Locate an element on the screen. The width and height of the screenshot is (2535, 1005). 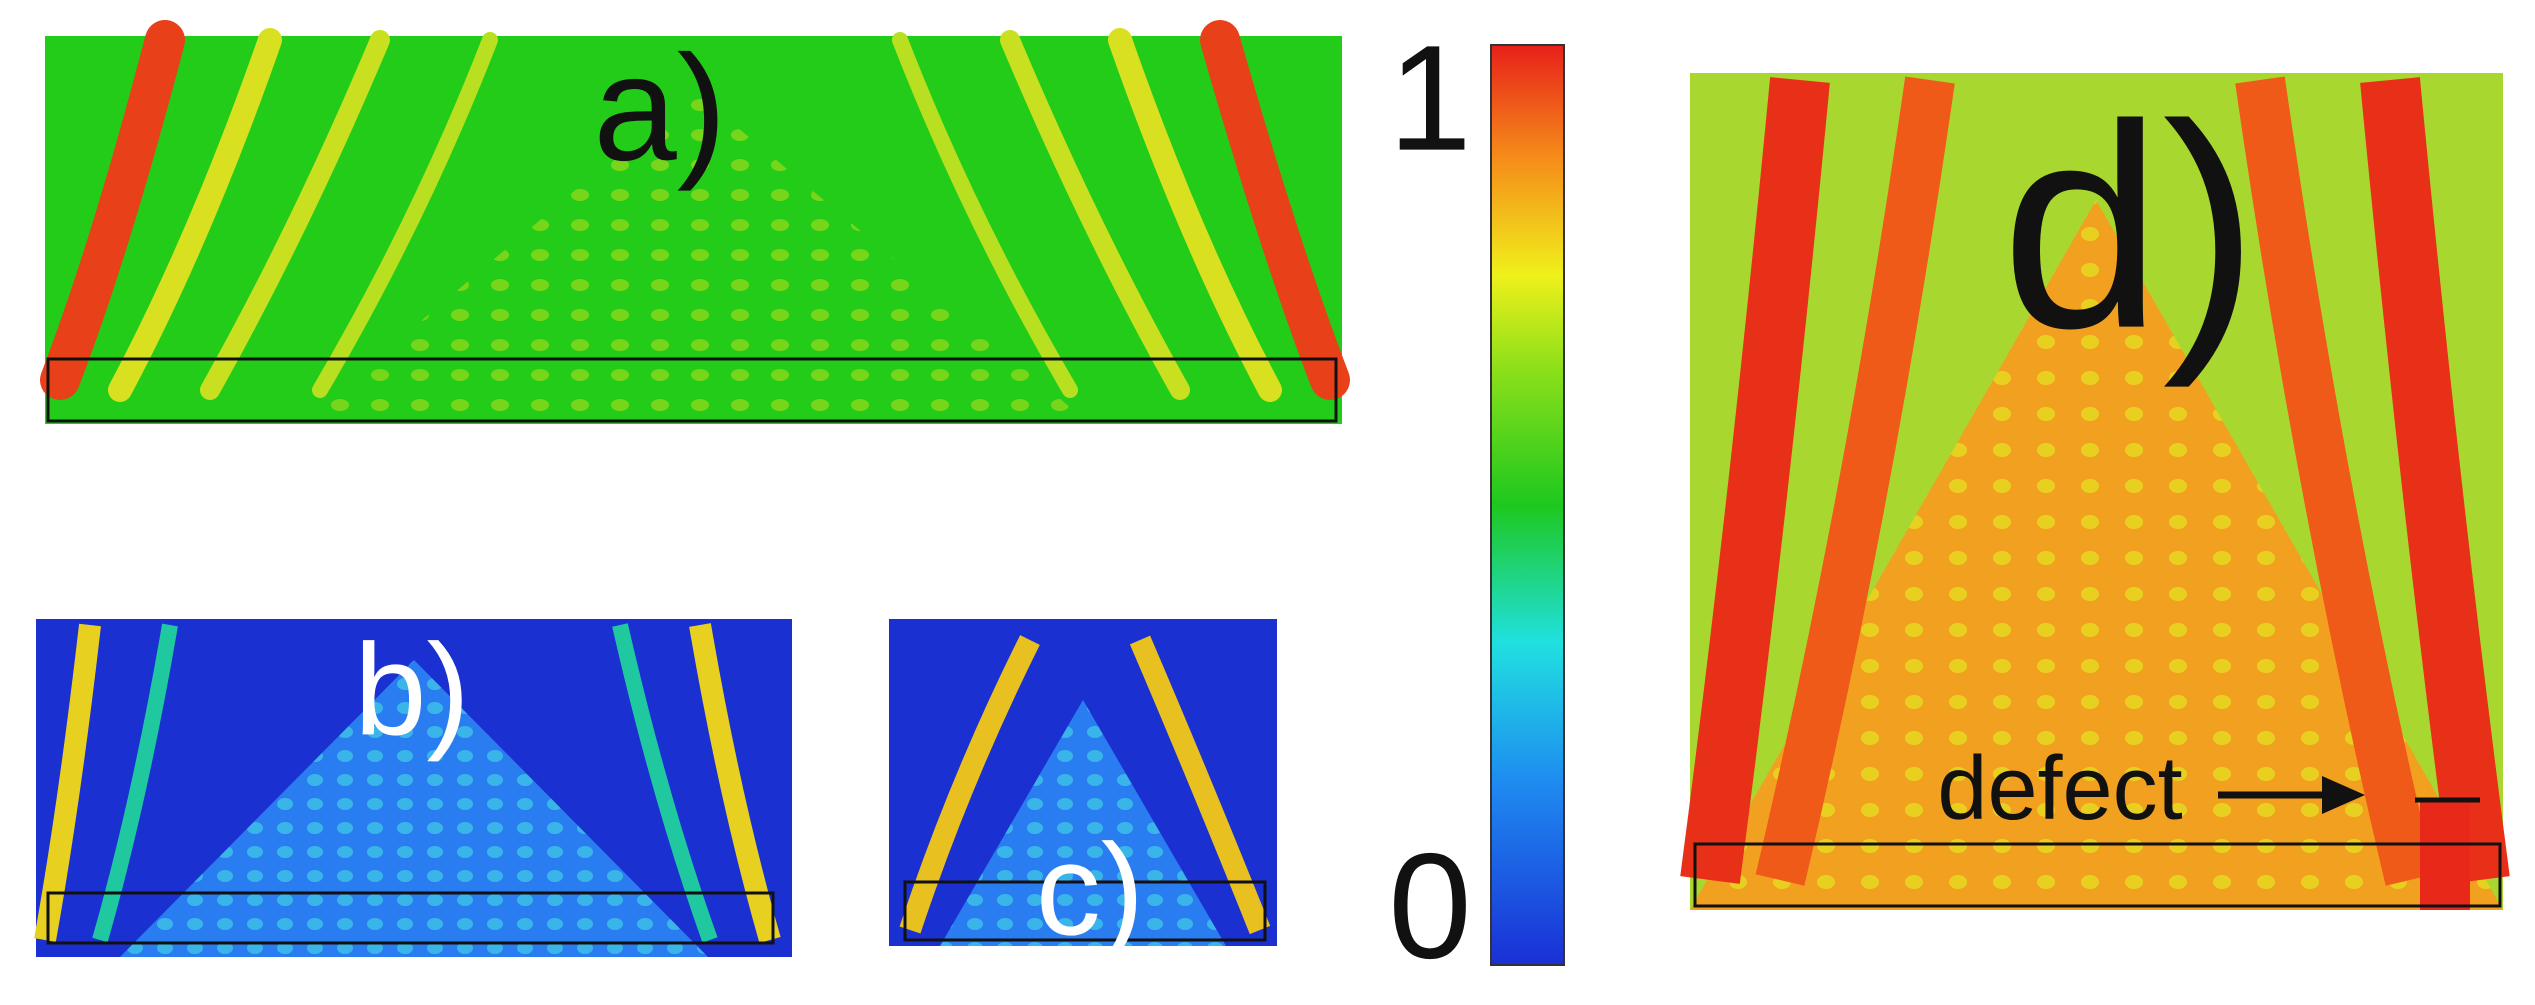
panel-c: c) is located at coordinates (1083, 790).